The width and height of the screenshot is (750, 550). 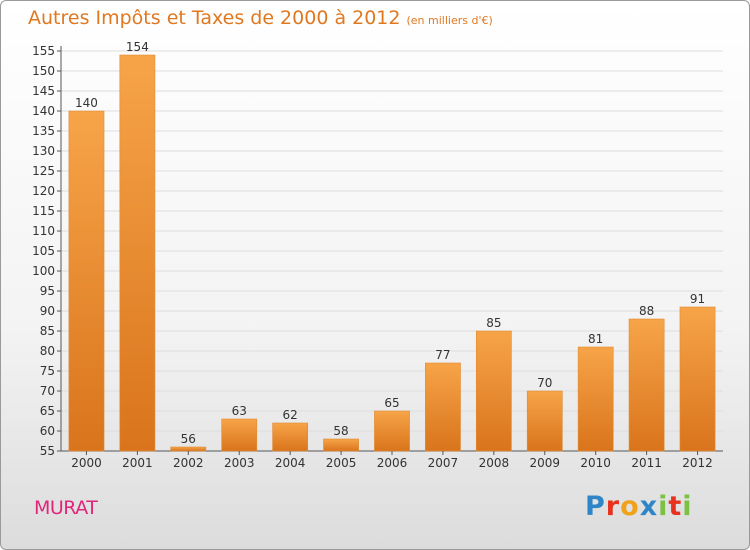 I want to click on logo-letter: t, so click(x=675, y=506).